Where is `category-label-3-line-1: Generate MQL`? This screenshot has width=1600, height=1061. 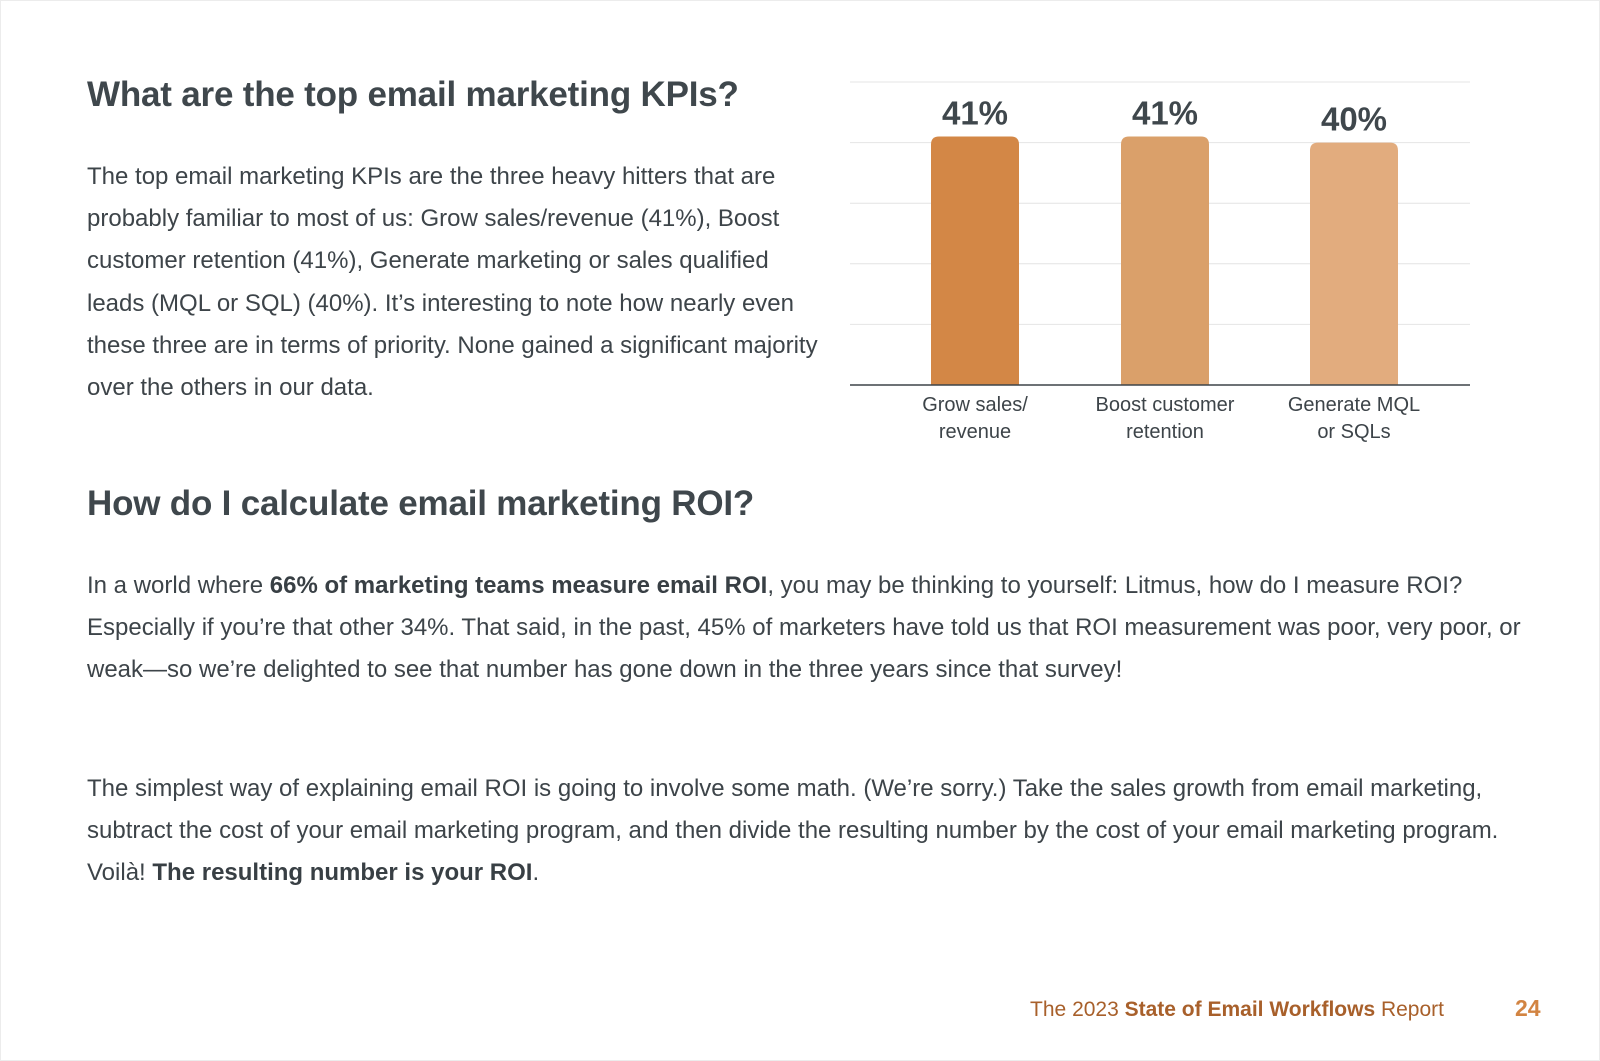 category-label-3-line-1: Generate MQL is located at coordinates (1354, 405).